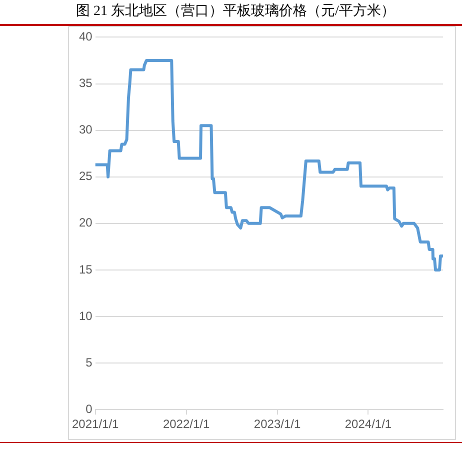 Image resolution: width=471 pixels, height=457 pixels. Describe the element at coordinates (96, 424) in the screenshot. I see `x-tick-label: 2021/1/1` at that location.